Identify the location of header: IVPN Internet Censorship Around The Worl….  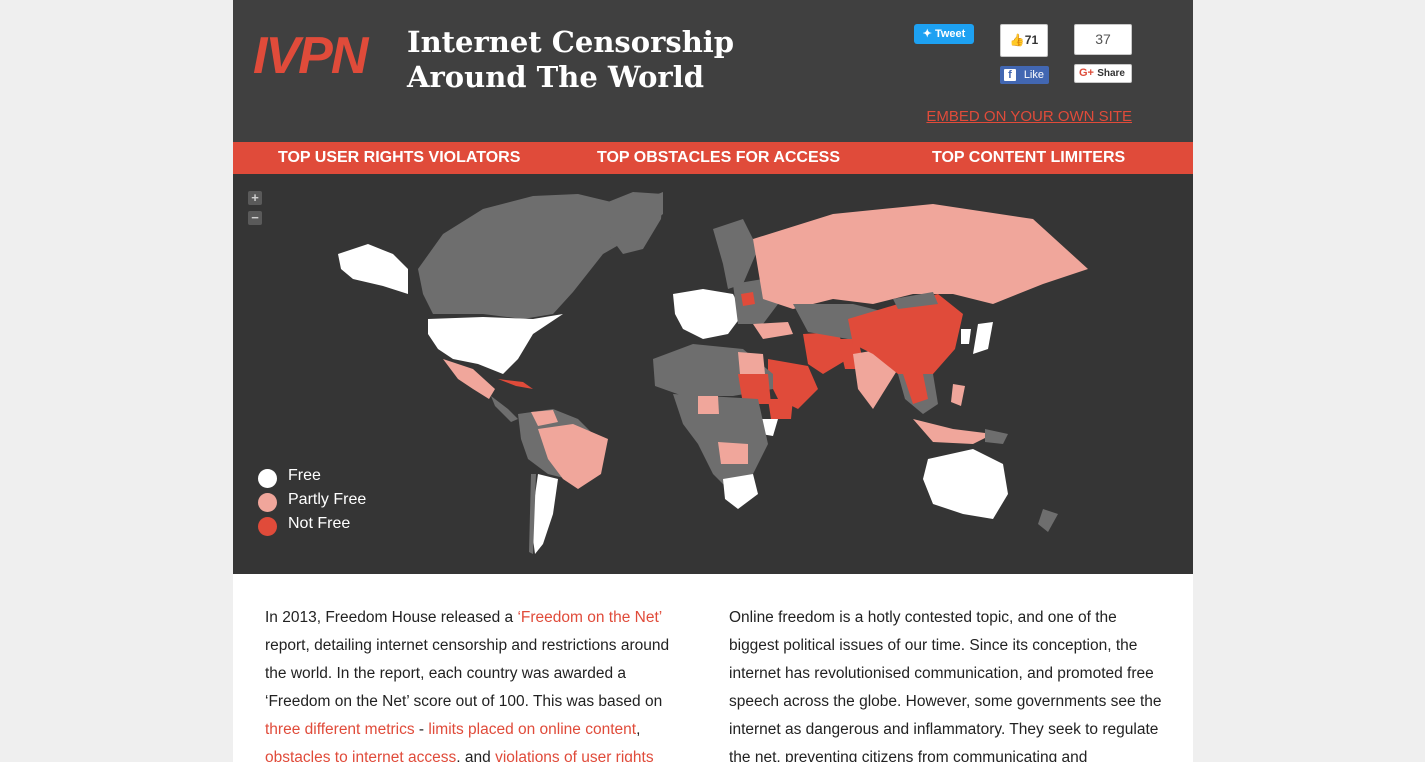
(713, 71).